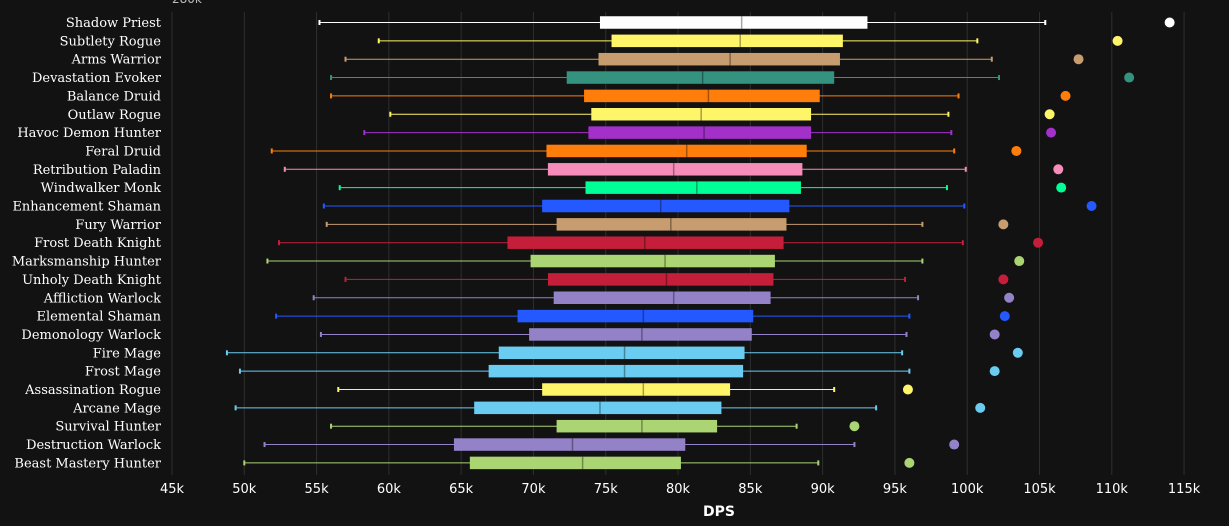 The width and height of the screenshot is (1229, 526). Describe the element at coordinates (1039, 489) in the screenshot. I see `x-tick-label: 105k` at that location.